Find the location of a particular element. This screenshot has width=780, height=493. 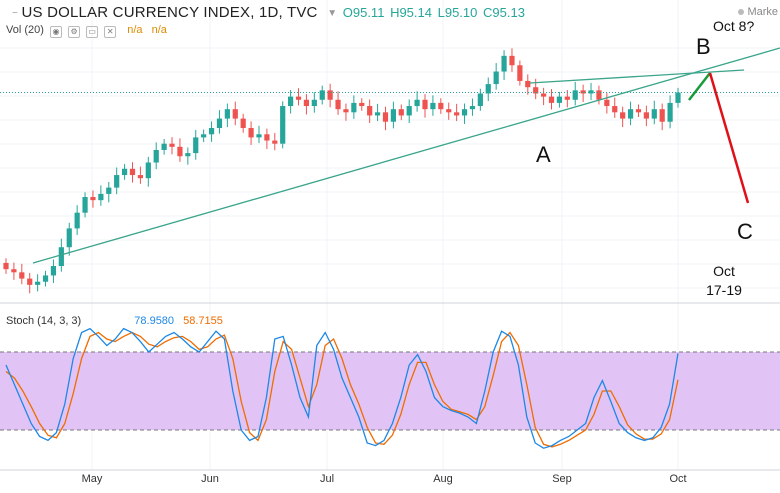

market-status: Marke is located at coordinates (758, 12).